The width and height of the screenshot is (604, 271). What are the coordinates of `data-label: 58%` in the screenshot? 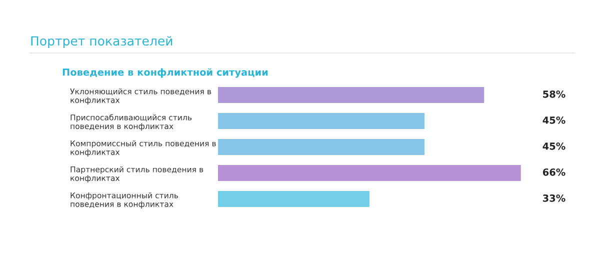 It's located at (554, 94).